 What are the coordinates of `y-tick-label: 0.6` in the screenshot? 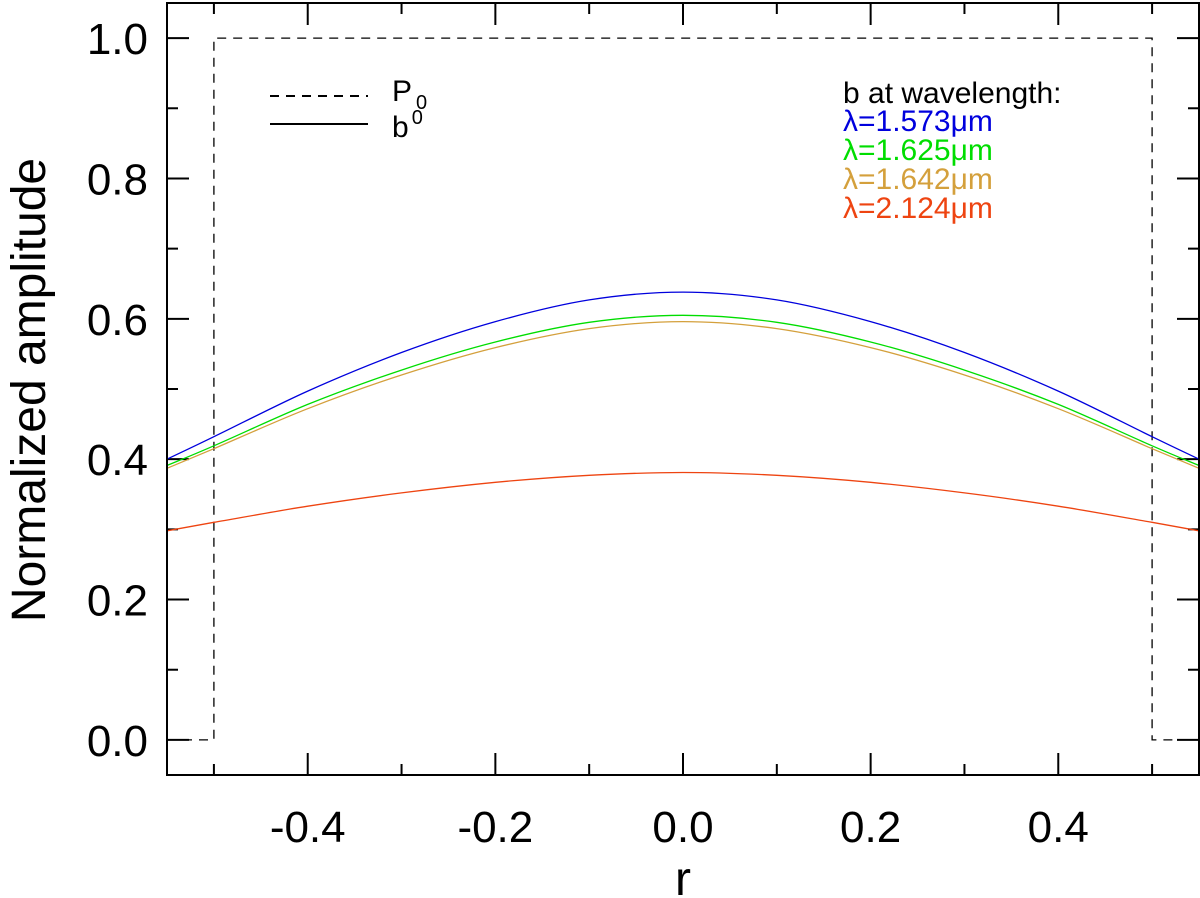 It's located at (117, 320).